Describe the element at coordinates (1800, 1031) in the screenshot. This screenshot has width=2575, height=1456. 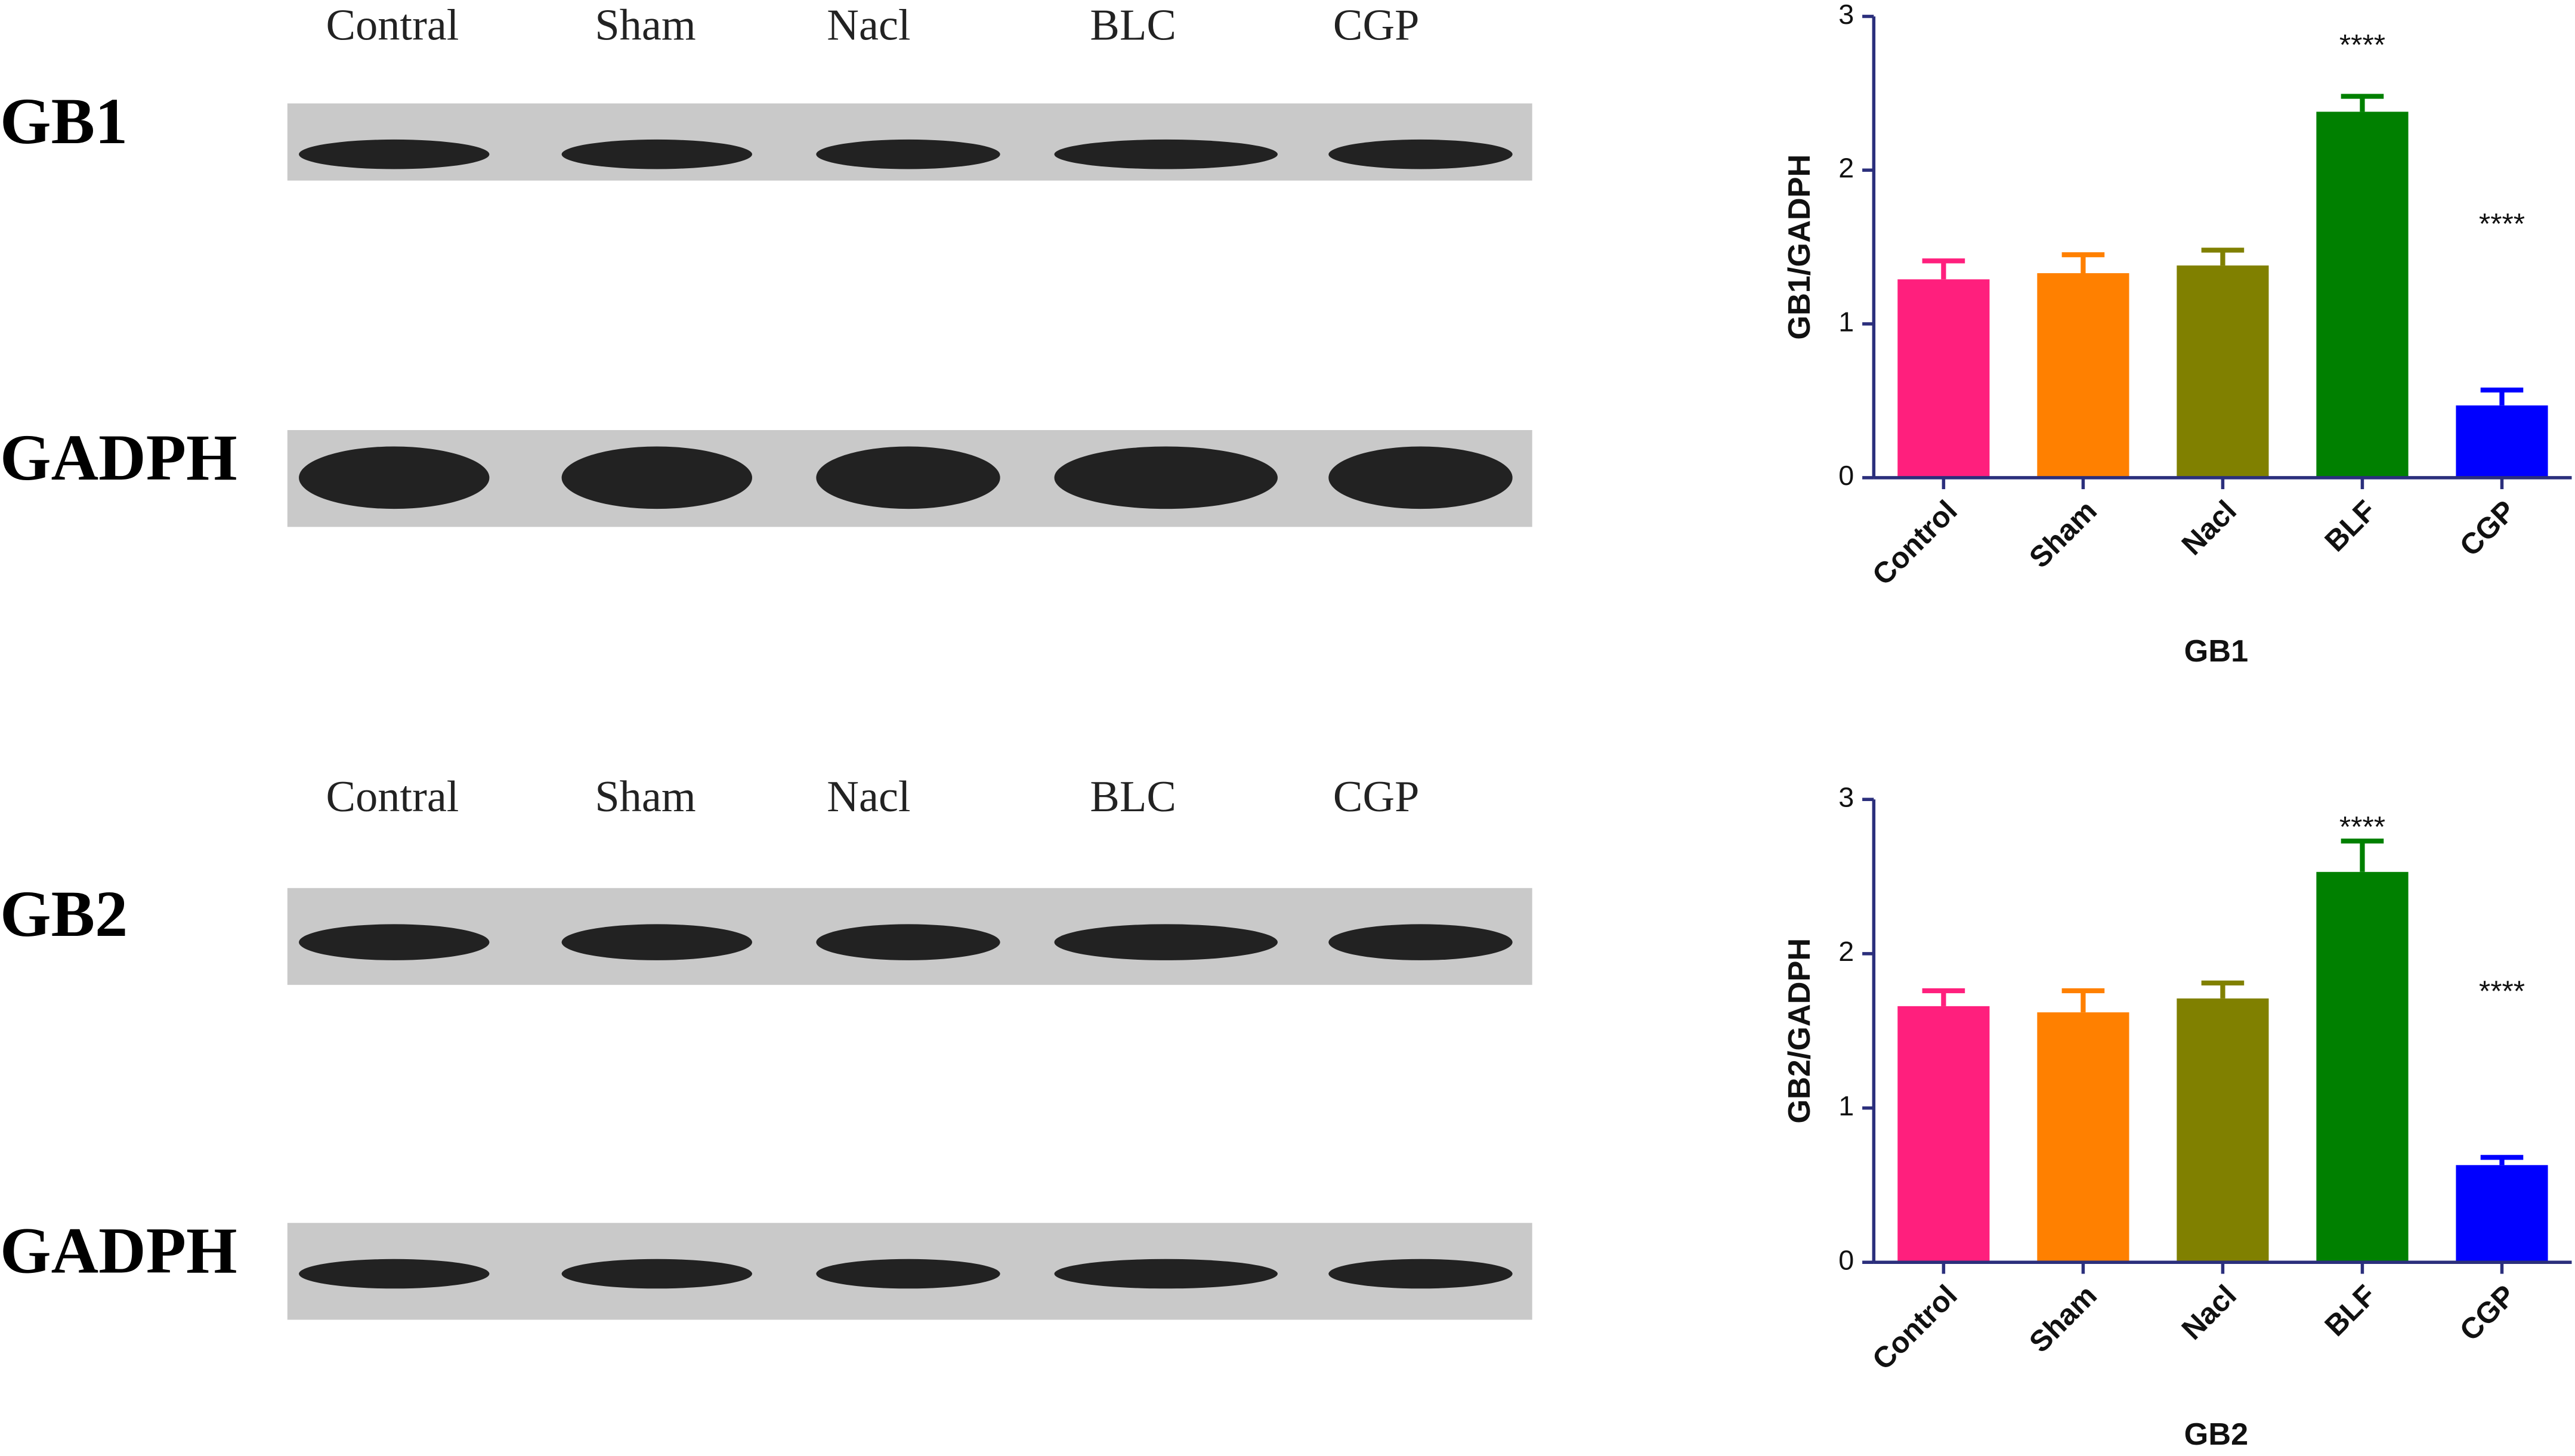
I see `y-axis-title: GB2/GADPH` at that location.